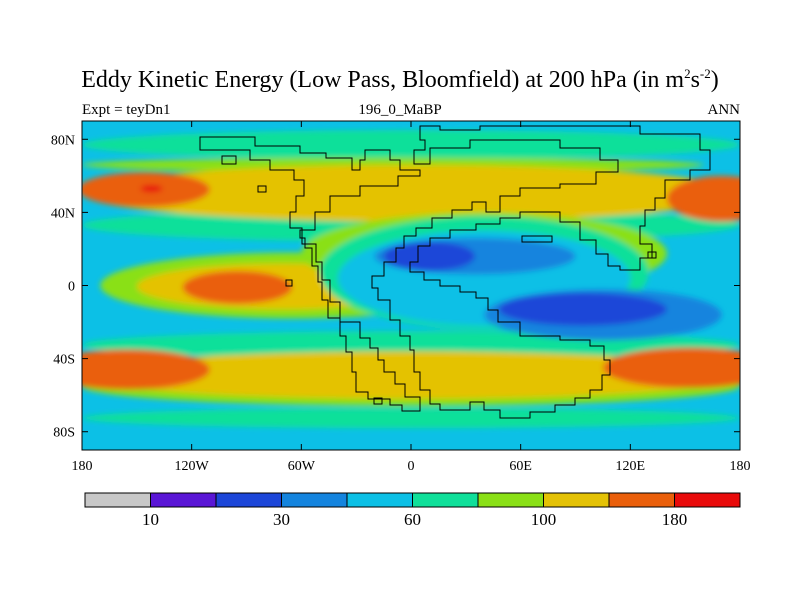 The width and height of the screenshot is (800, 600). I want to click on island-east-outline, so click(652, 255).